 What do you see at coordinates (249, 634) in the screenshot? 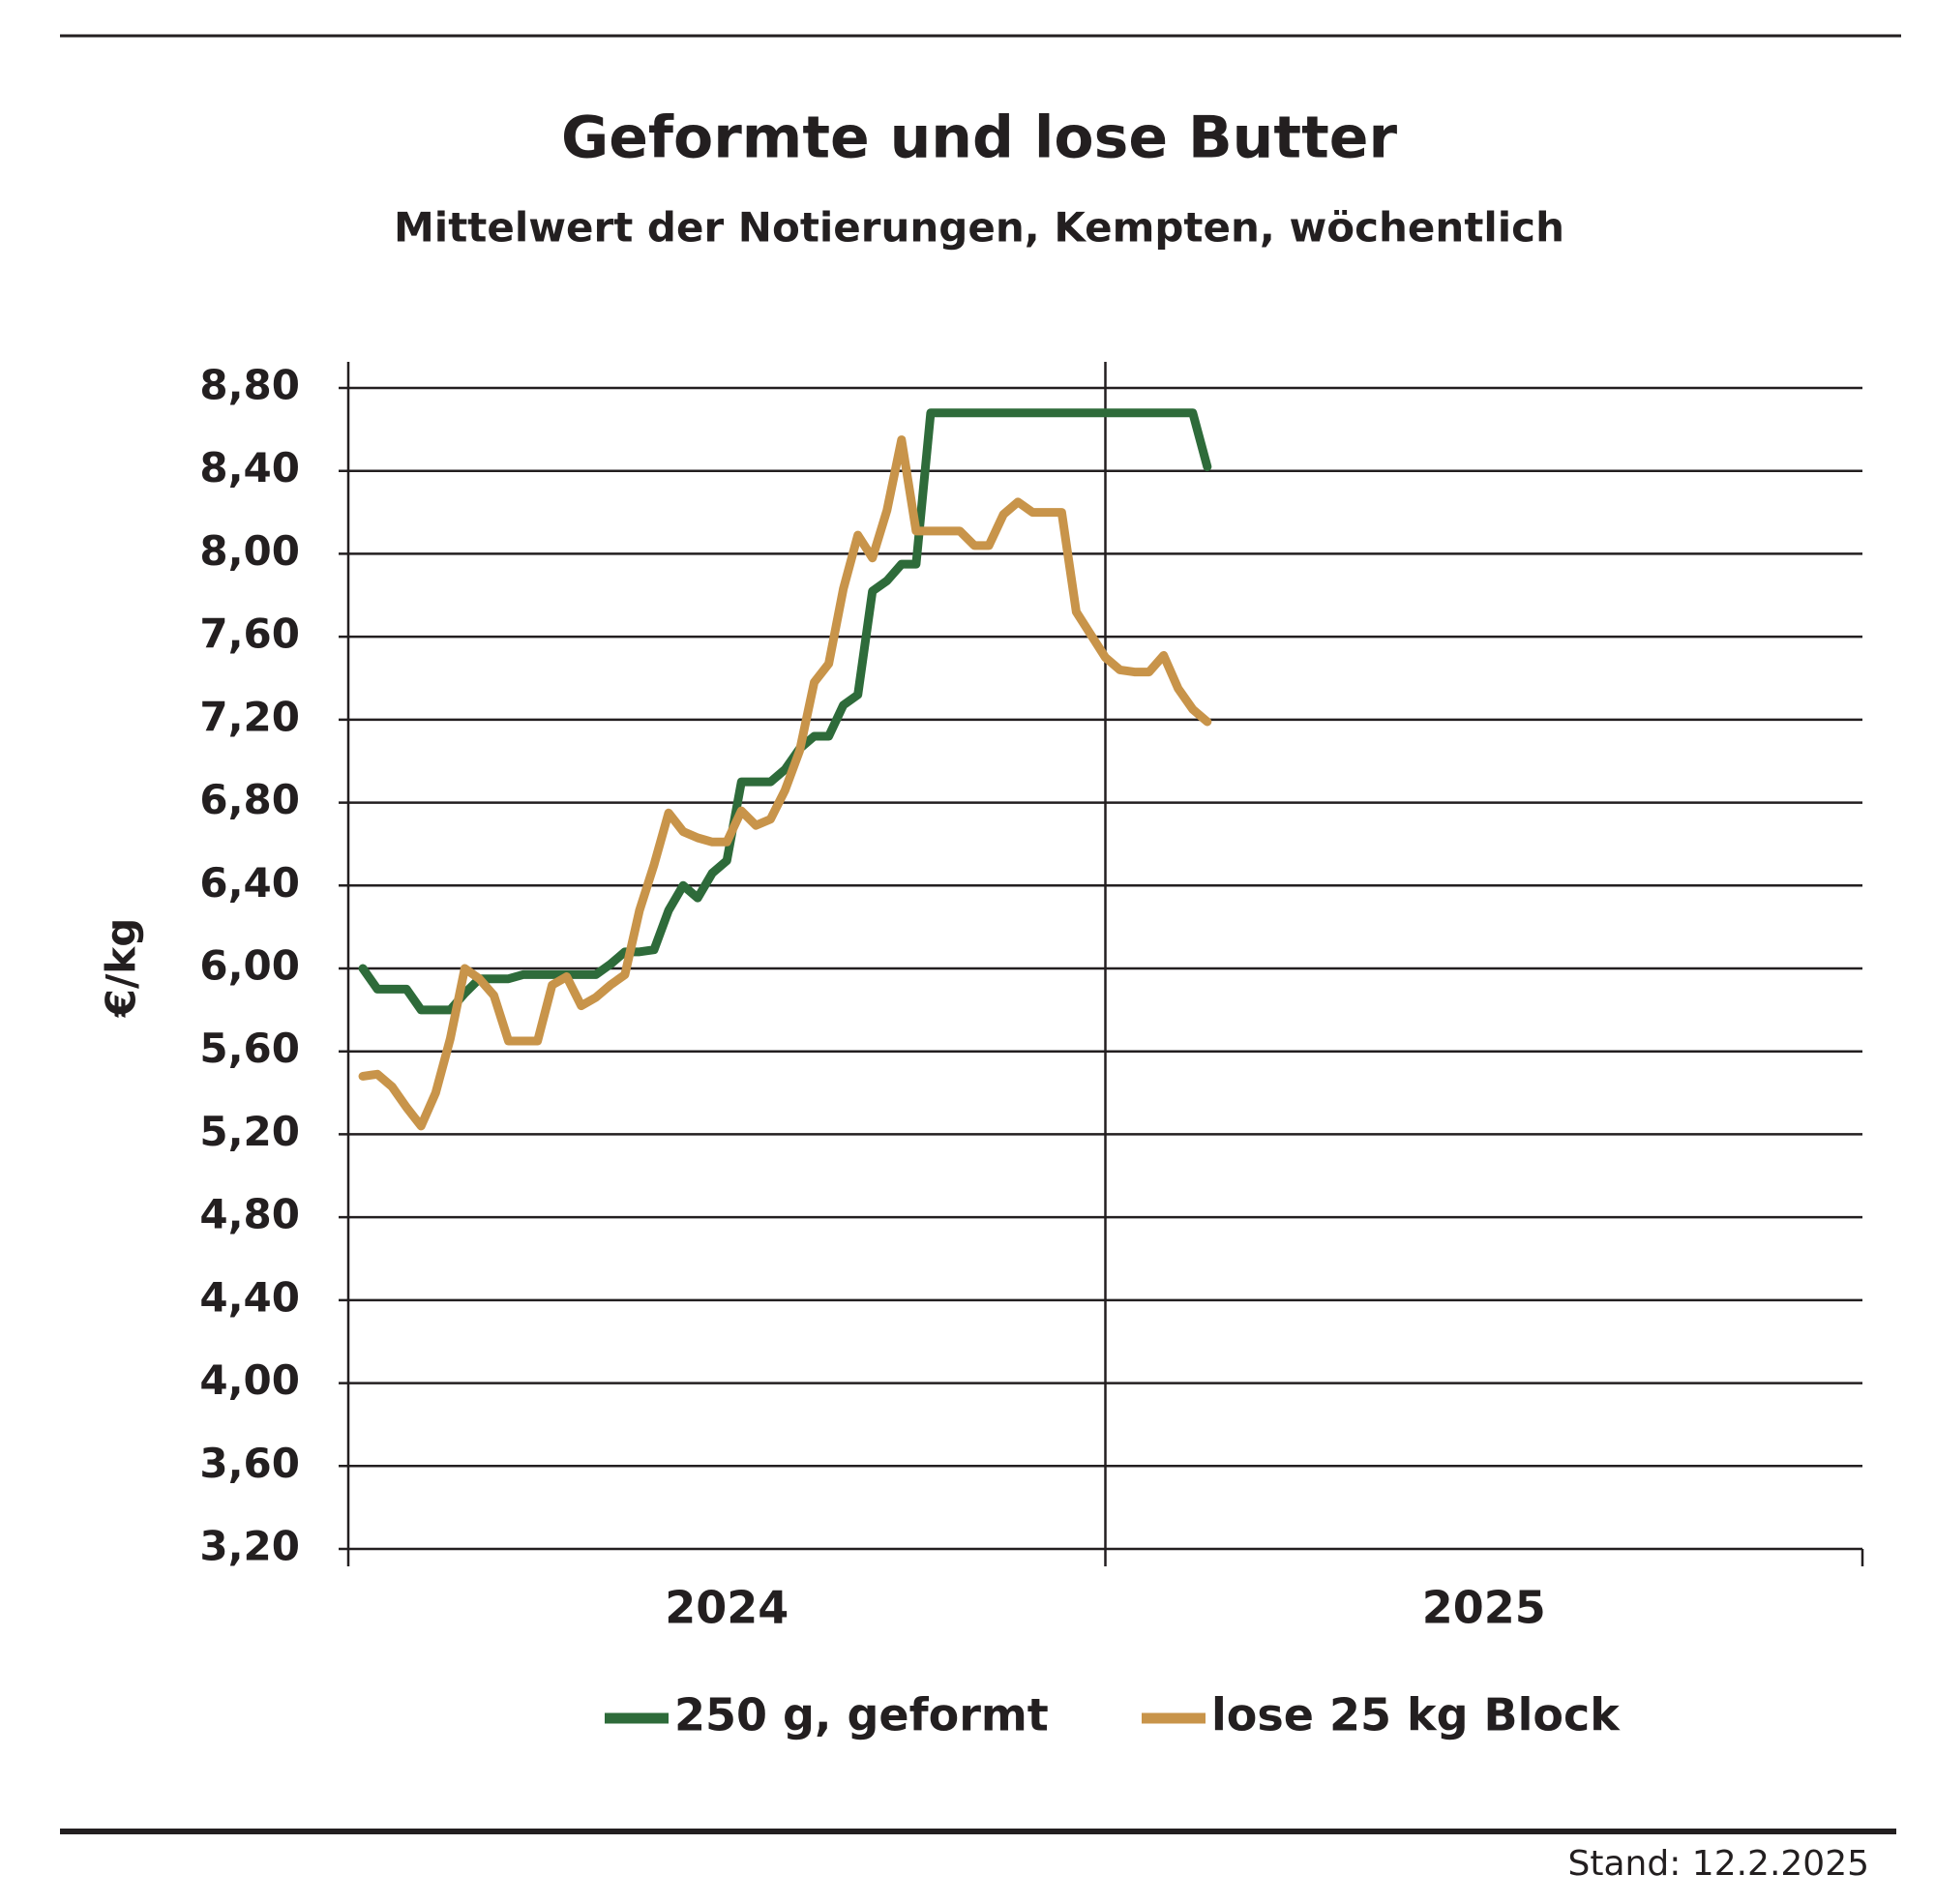
I see `y-tick-label: 7,60` at bounding box center [249, 634].